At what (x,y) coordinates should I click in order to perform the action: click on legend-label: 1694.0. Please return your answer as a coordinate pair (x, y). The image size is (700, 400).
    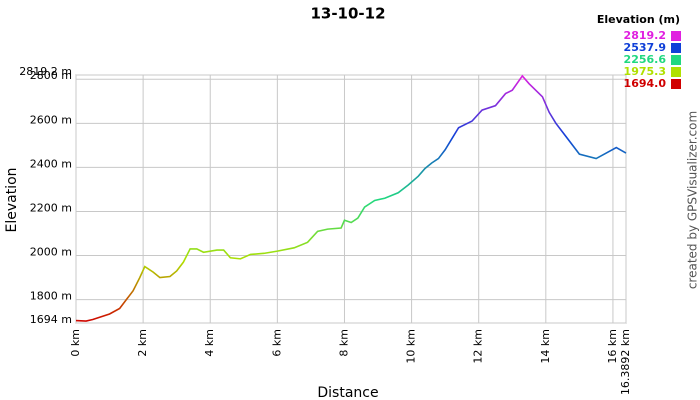
    Looking at the image, I should click on (645, 83).